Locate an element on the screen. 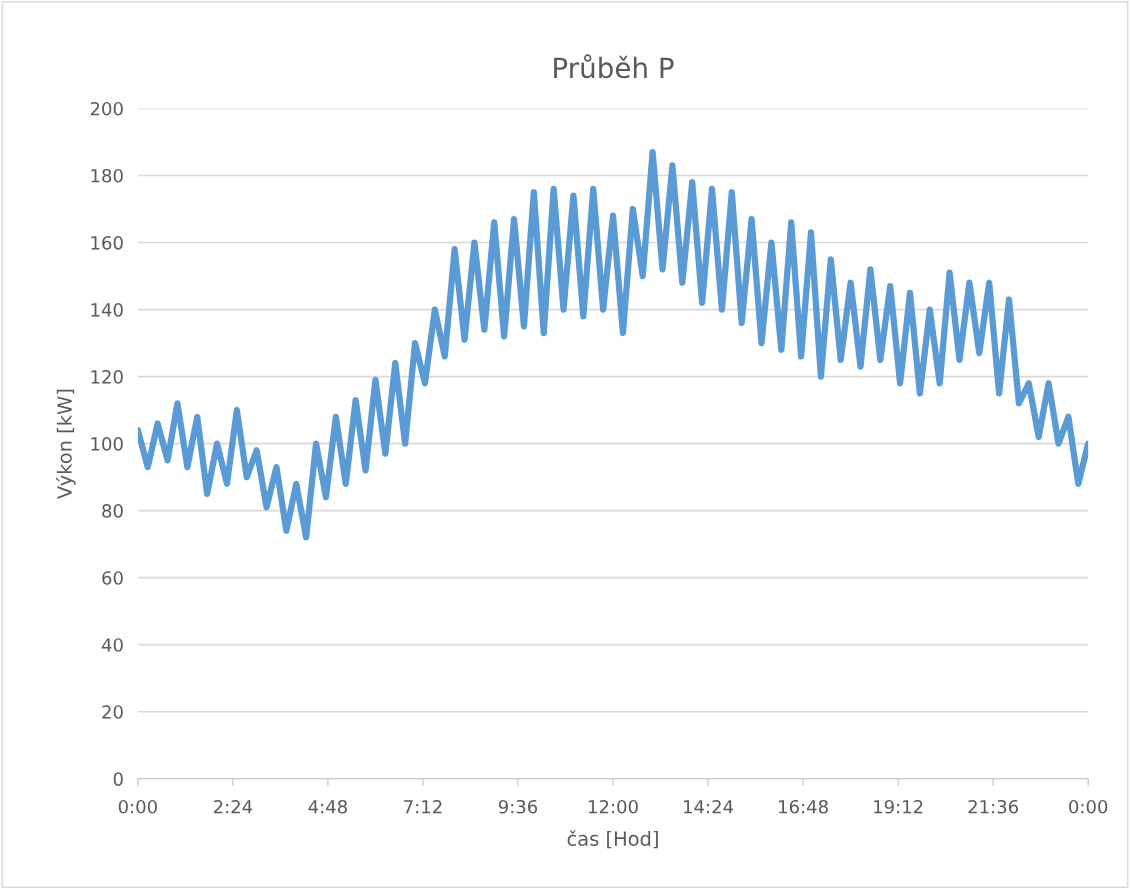 Image resolution: width=1130 pixels, height=889 pixels. y-tick-label: 0 is located at coordinates (118, 779).